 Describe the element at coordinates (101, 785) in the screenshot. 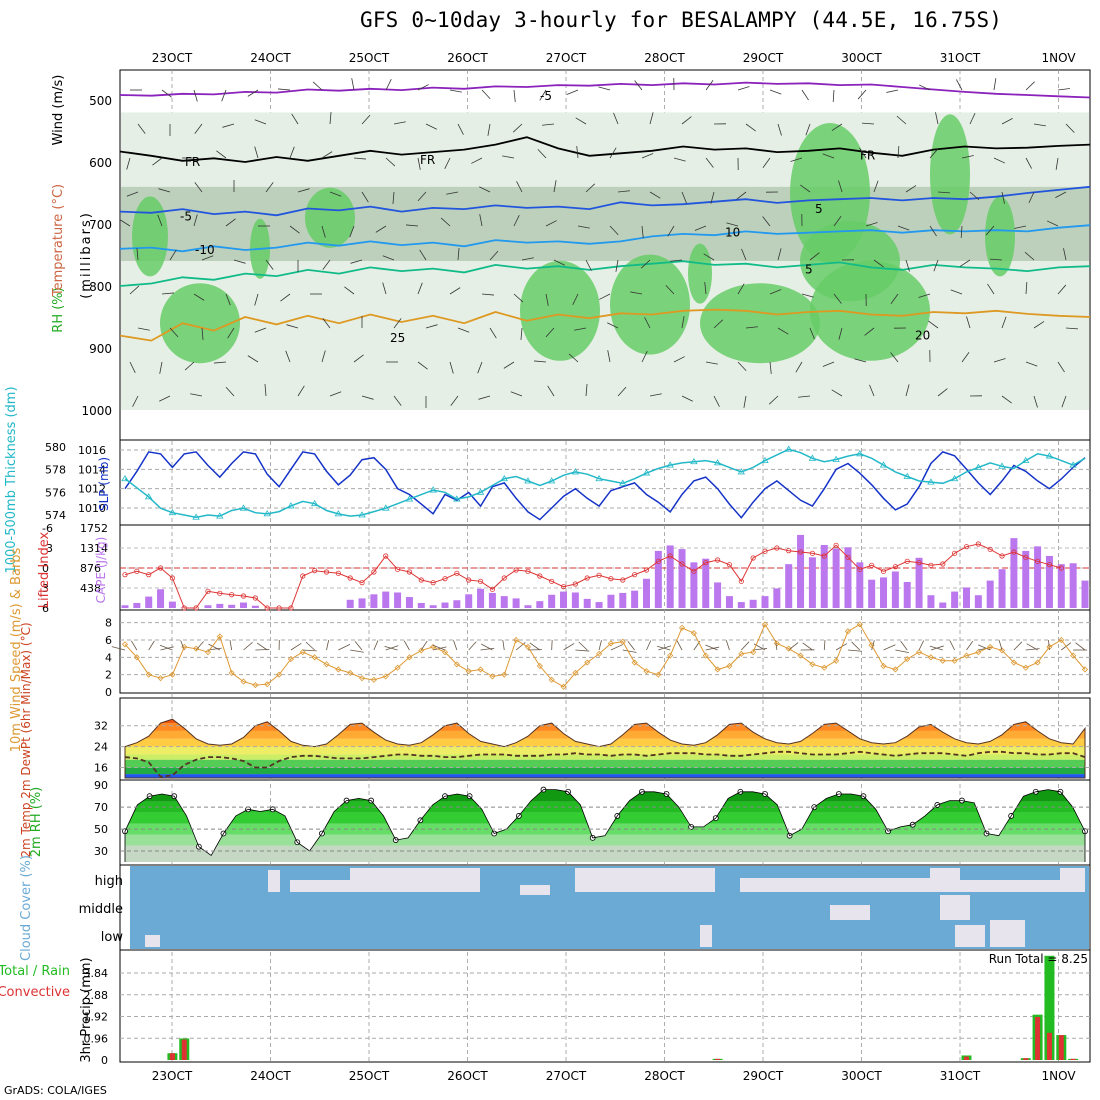

I see `rh-tick-label: 90` at that location.